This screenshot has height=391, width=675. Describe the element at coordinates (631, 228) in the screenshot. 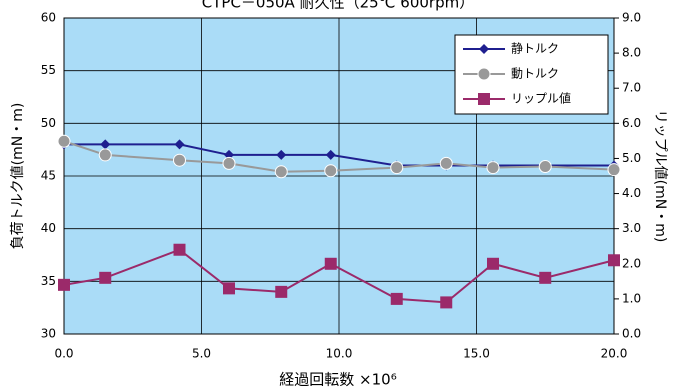

I see `y2-tick-label: 3.0` at that location.